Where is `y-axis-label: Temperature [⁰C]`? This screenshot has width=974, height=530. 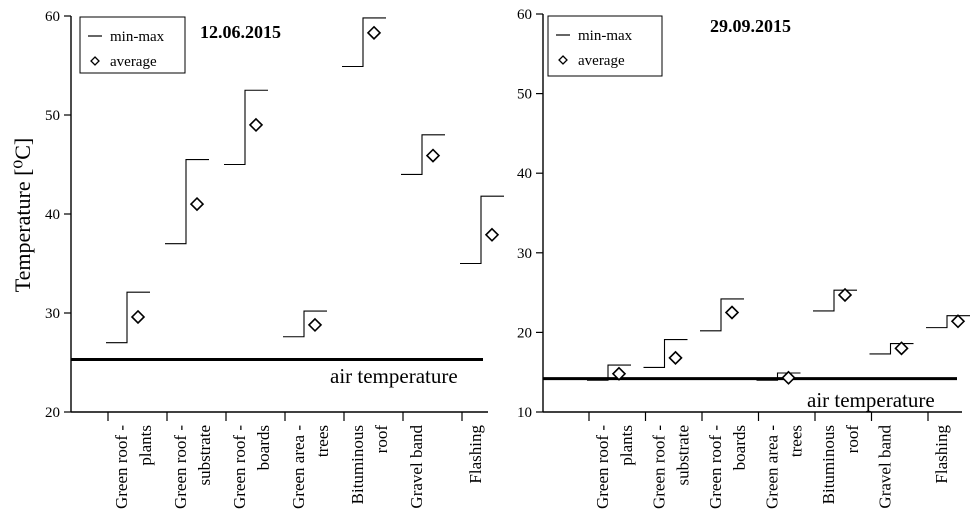
y-axis-label: Temperature [⁰C] is located at coordinates (22, 215).